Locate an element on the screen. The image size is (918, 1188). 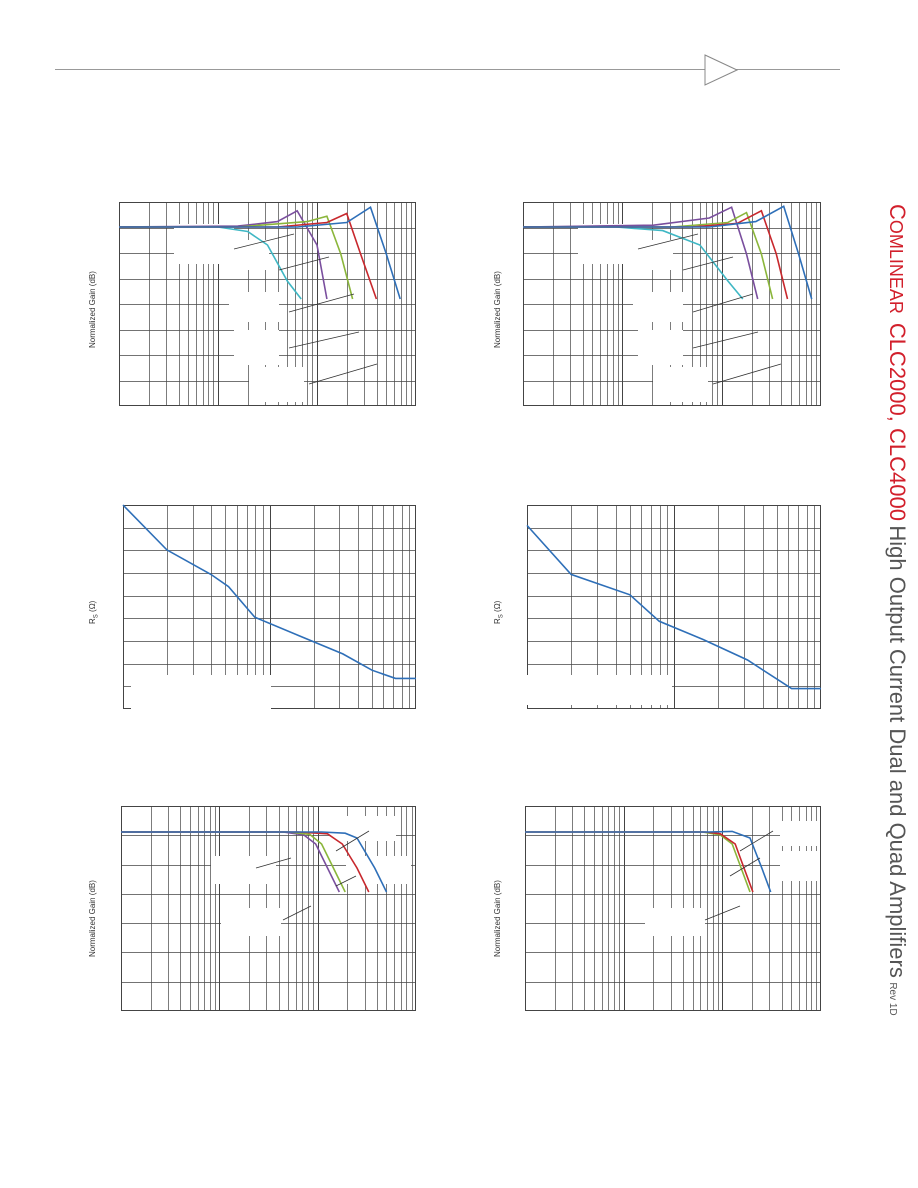
chart-gain-bottom-left is located at coordinates (268, 908).